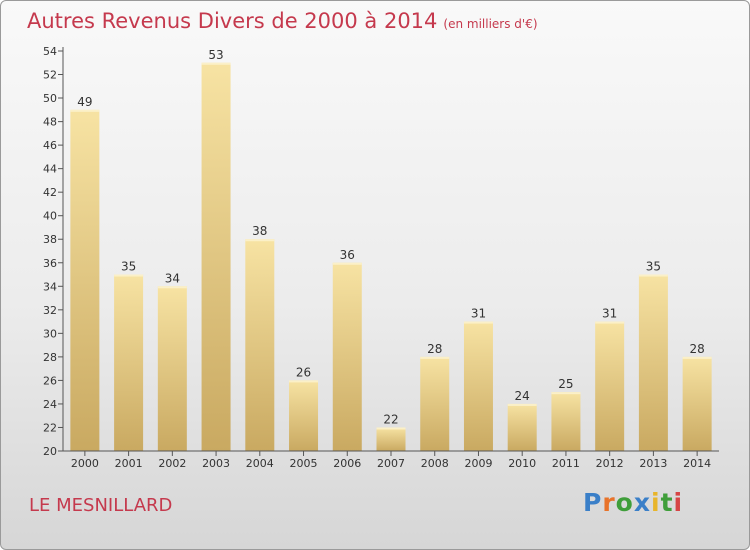 This screenshot has width=750, height=550. Describe the element at coordinates (172, 278) in the screenshot. I see `data-label: 34` at that location.